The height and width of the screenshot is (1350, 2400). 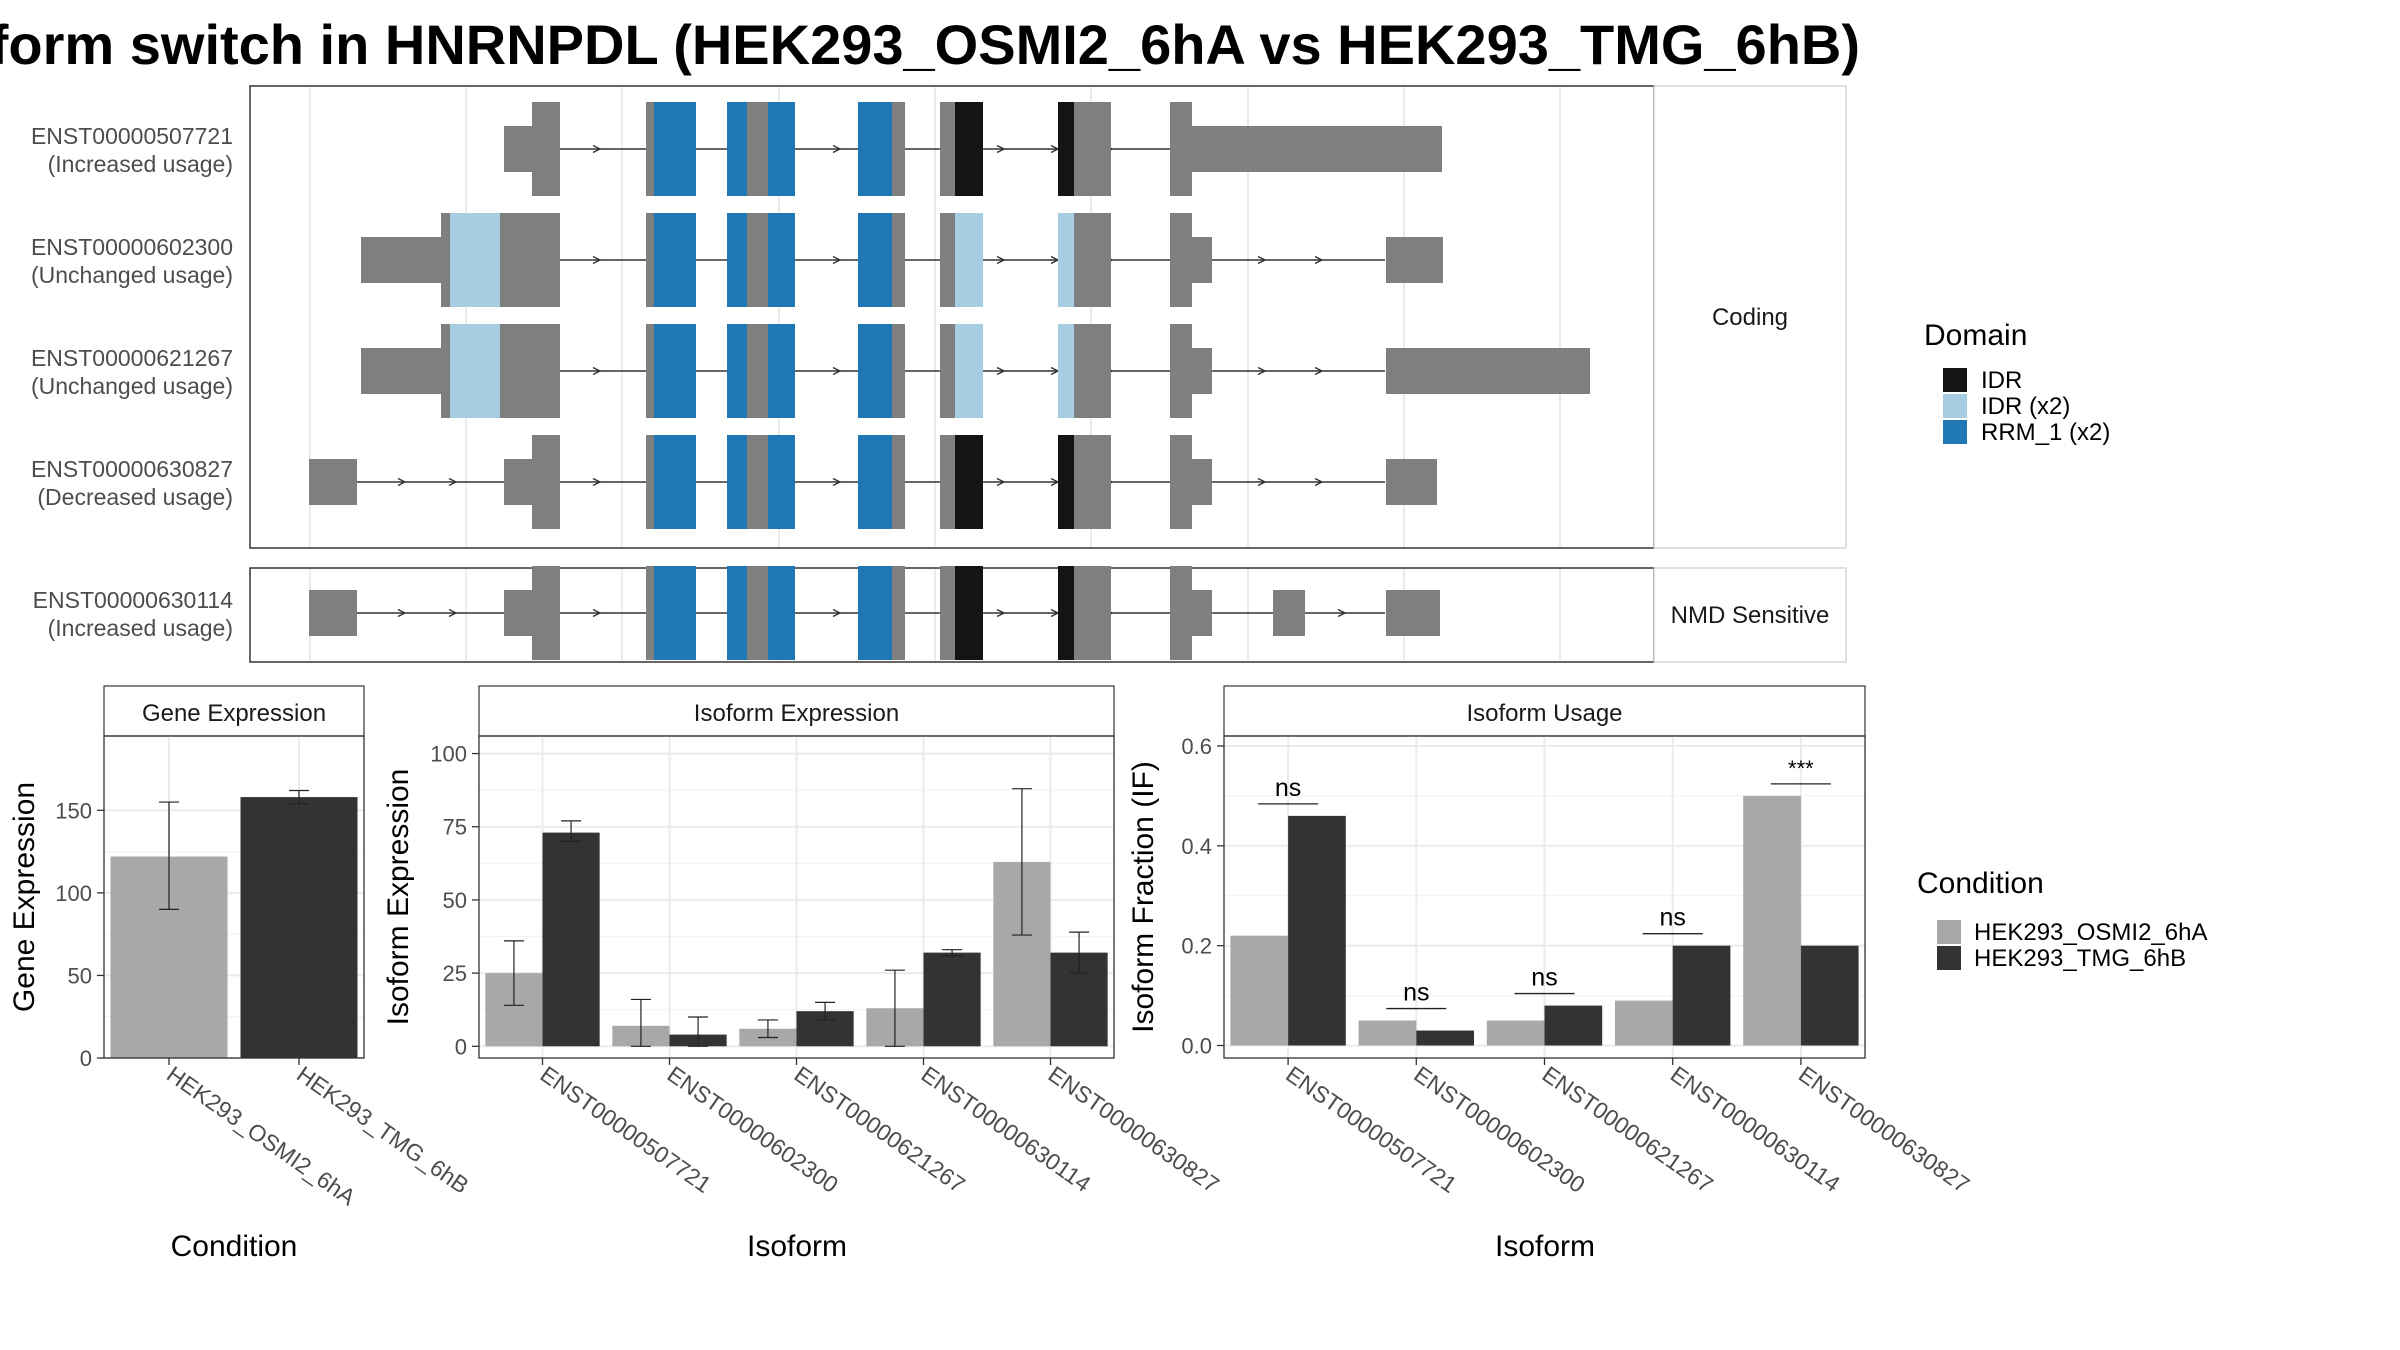 What do you see at coordinates (132, 136) in the screenshot?
I see `transcript-id-label: ENST00000507721` at bounding box center [132, 136].